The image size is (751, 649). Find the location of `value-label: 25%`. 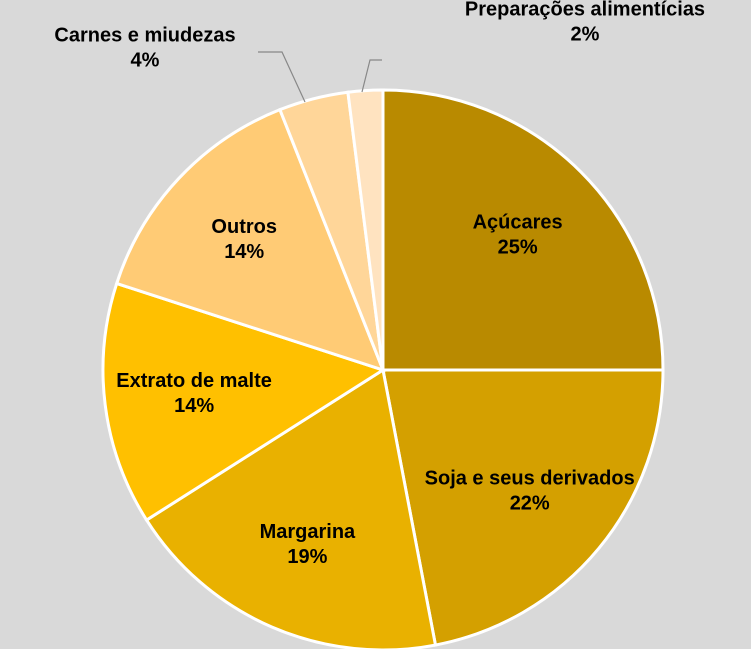

value-label: 25% is located at coordinates (518, 248).